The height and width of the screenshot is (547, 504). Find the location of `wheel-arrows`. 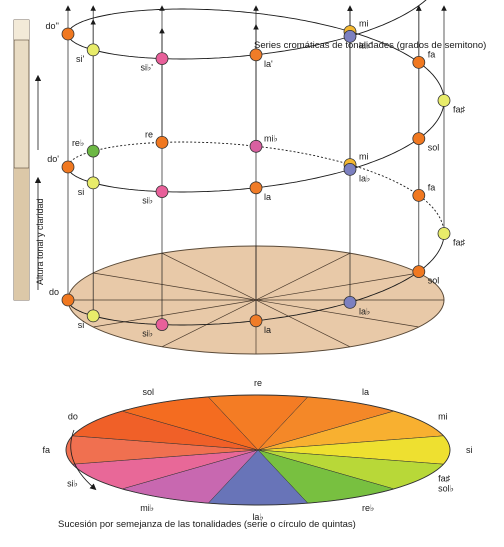

wheel-arrows is located at coordinates (83, 460).